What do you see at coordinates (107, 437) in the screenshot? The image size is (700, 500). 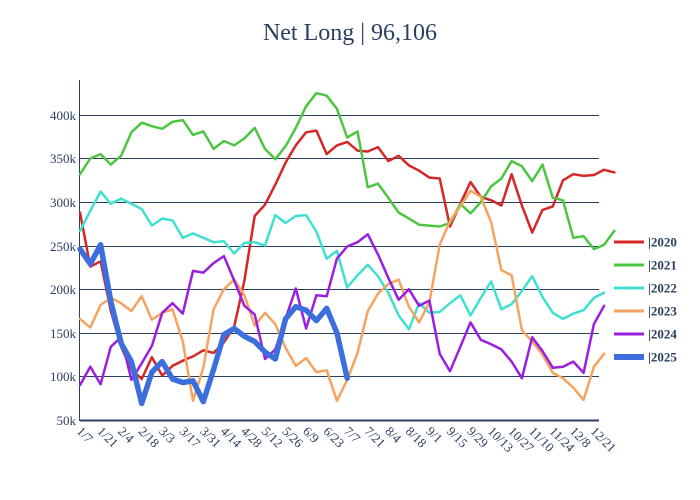 I see `x-tick-label: 1/21` at bounding box center [107, 437].